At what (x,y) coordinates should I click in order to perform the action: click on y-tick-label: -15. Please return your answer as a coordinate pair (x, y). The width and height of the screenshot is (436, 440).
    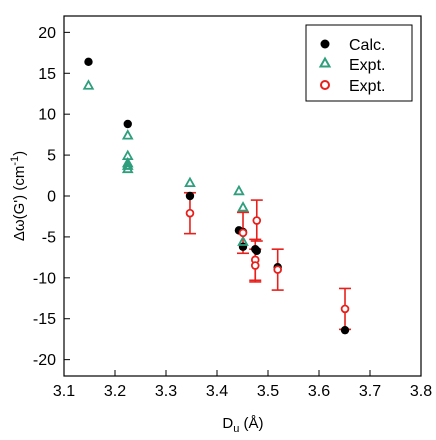
    Looking at the image, I should click on (44, 319).